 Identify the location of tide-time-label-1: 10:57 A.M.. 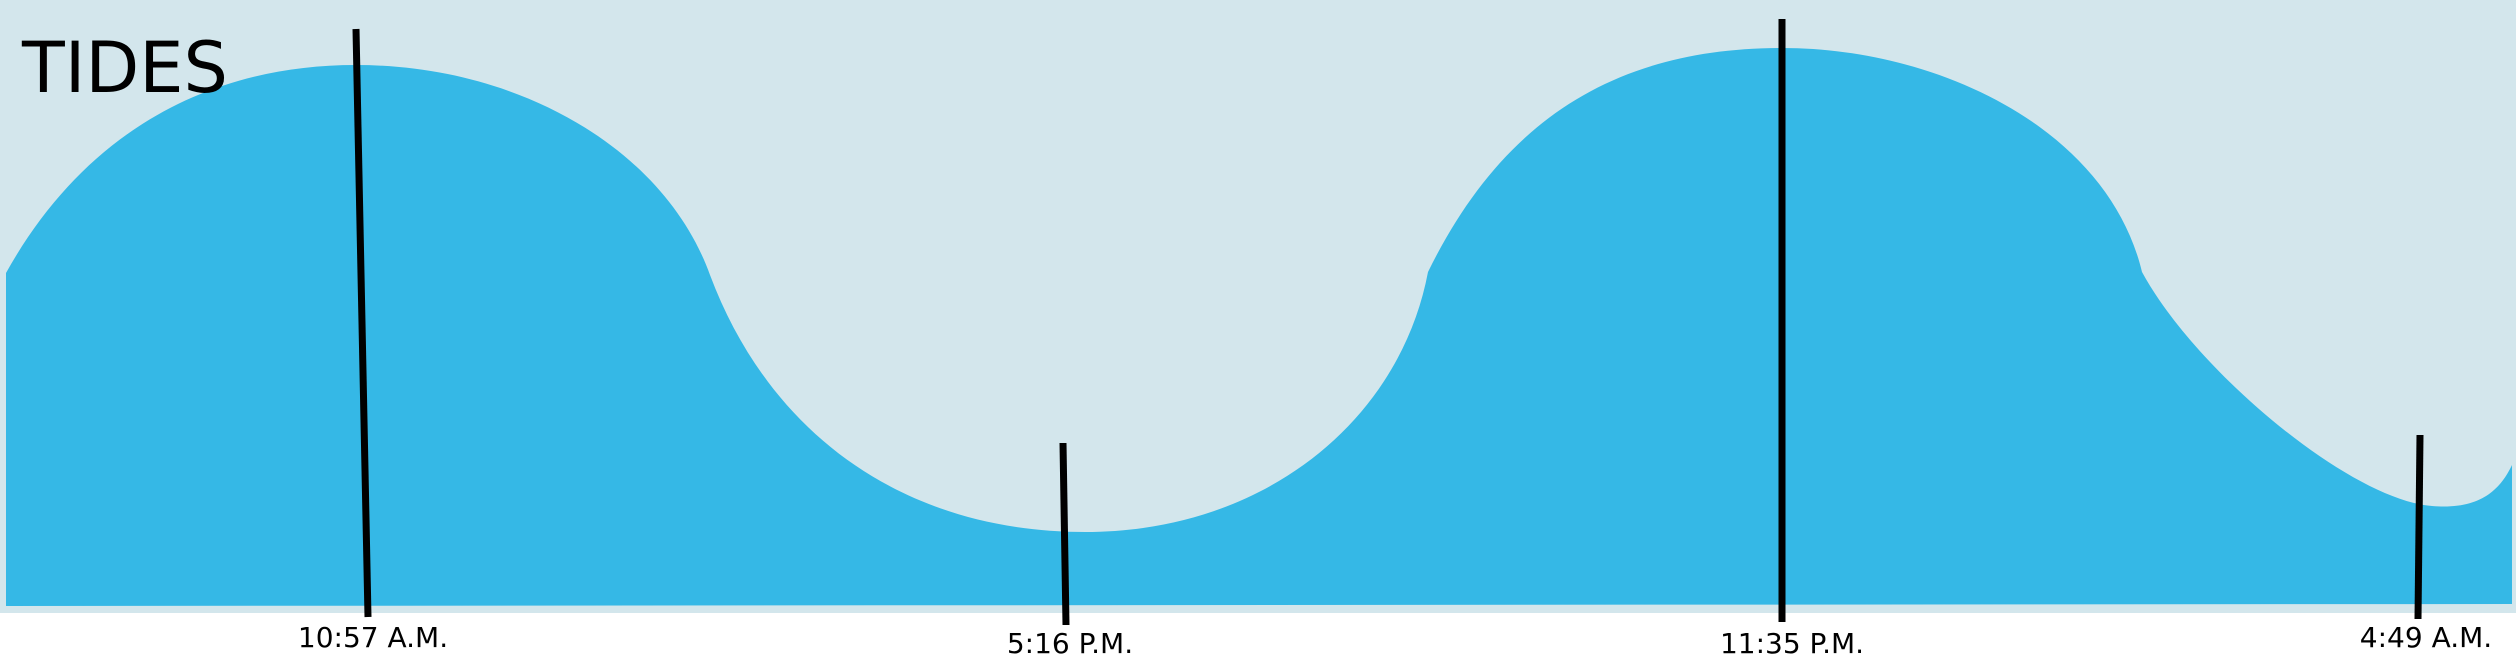
(373, 637).